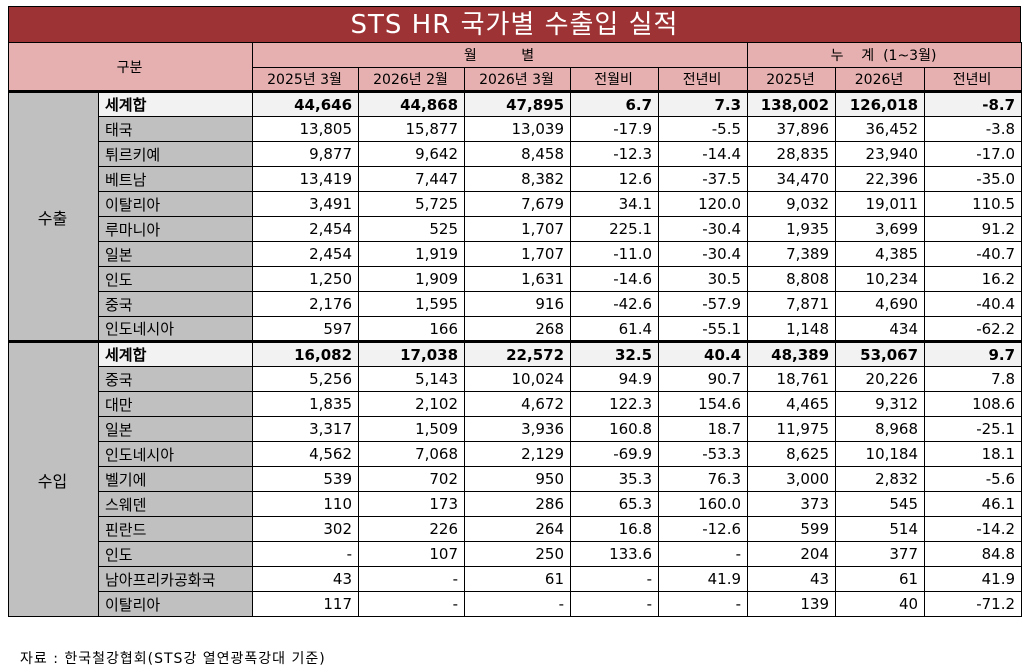 The height and width of the screenshot is (668, 1028). I want to click on value-cell: -5.5, so click(703, 129).